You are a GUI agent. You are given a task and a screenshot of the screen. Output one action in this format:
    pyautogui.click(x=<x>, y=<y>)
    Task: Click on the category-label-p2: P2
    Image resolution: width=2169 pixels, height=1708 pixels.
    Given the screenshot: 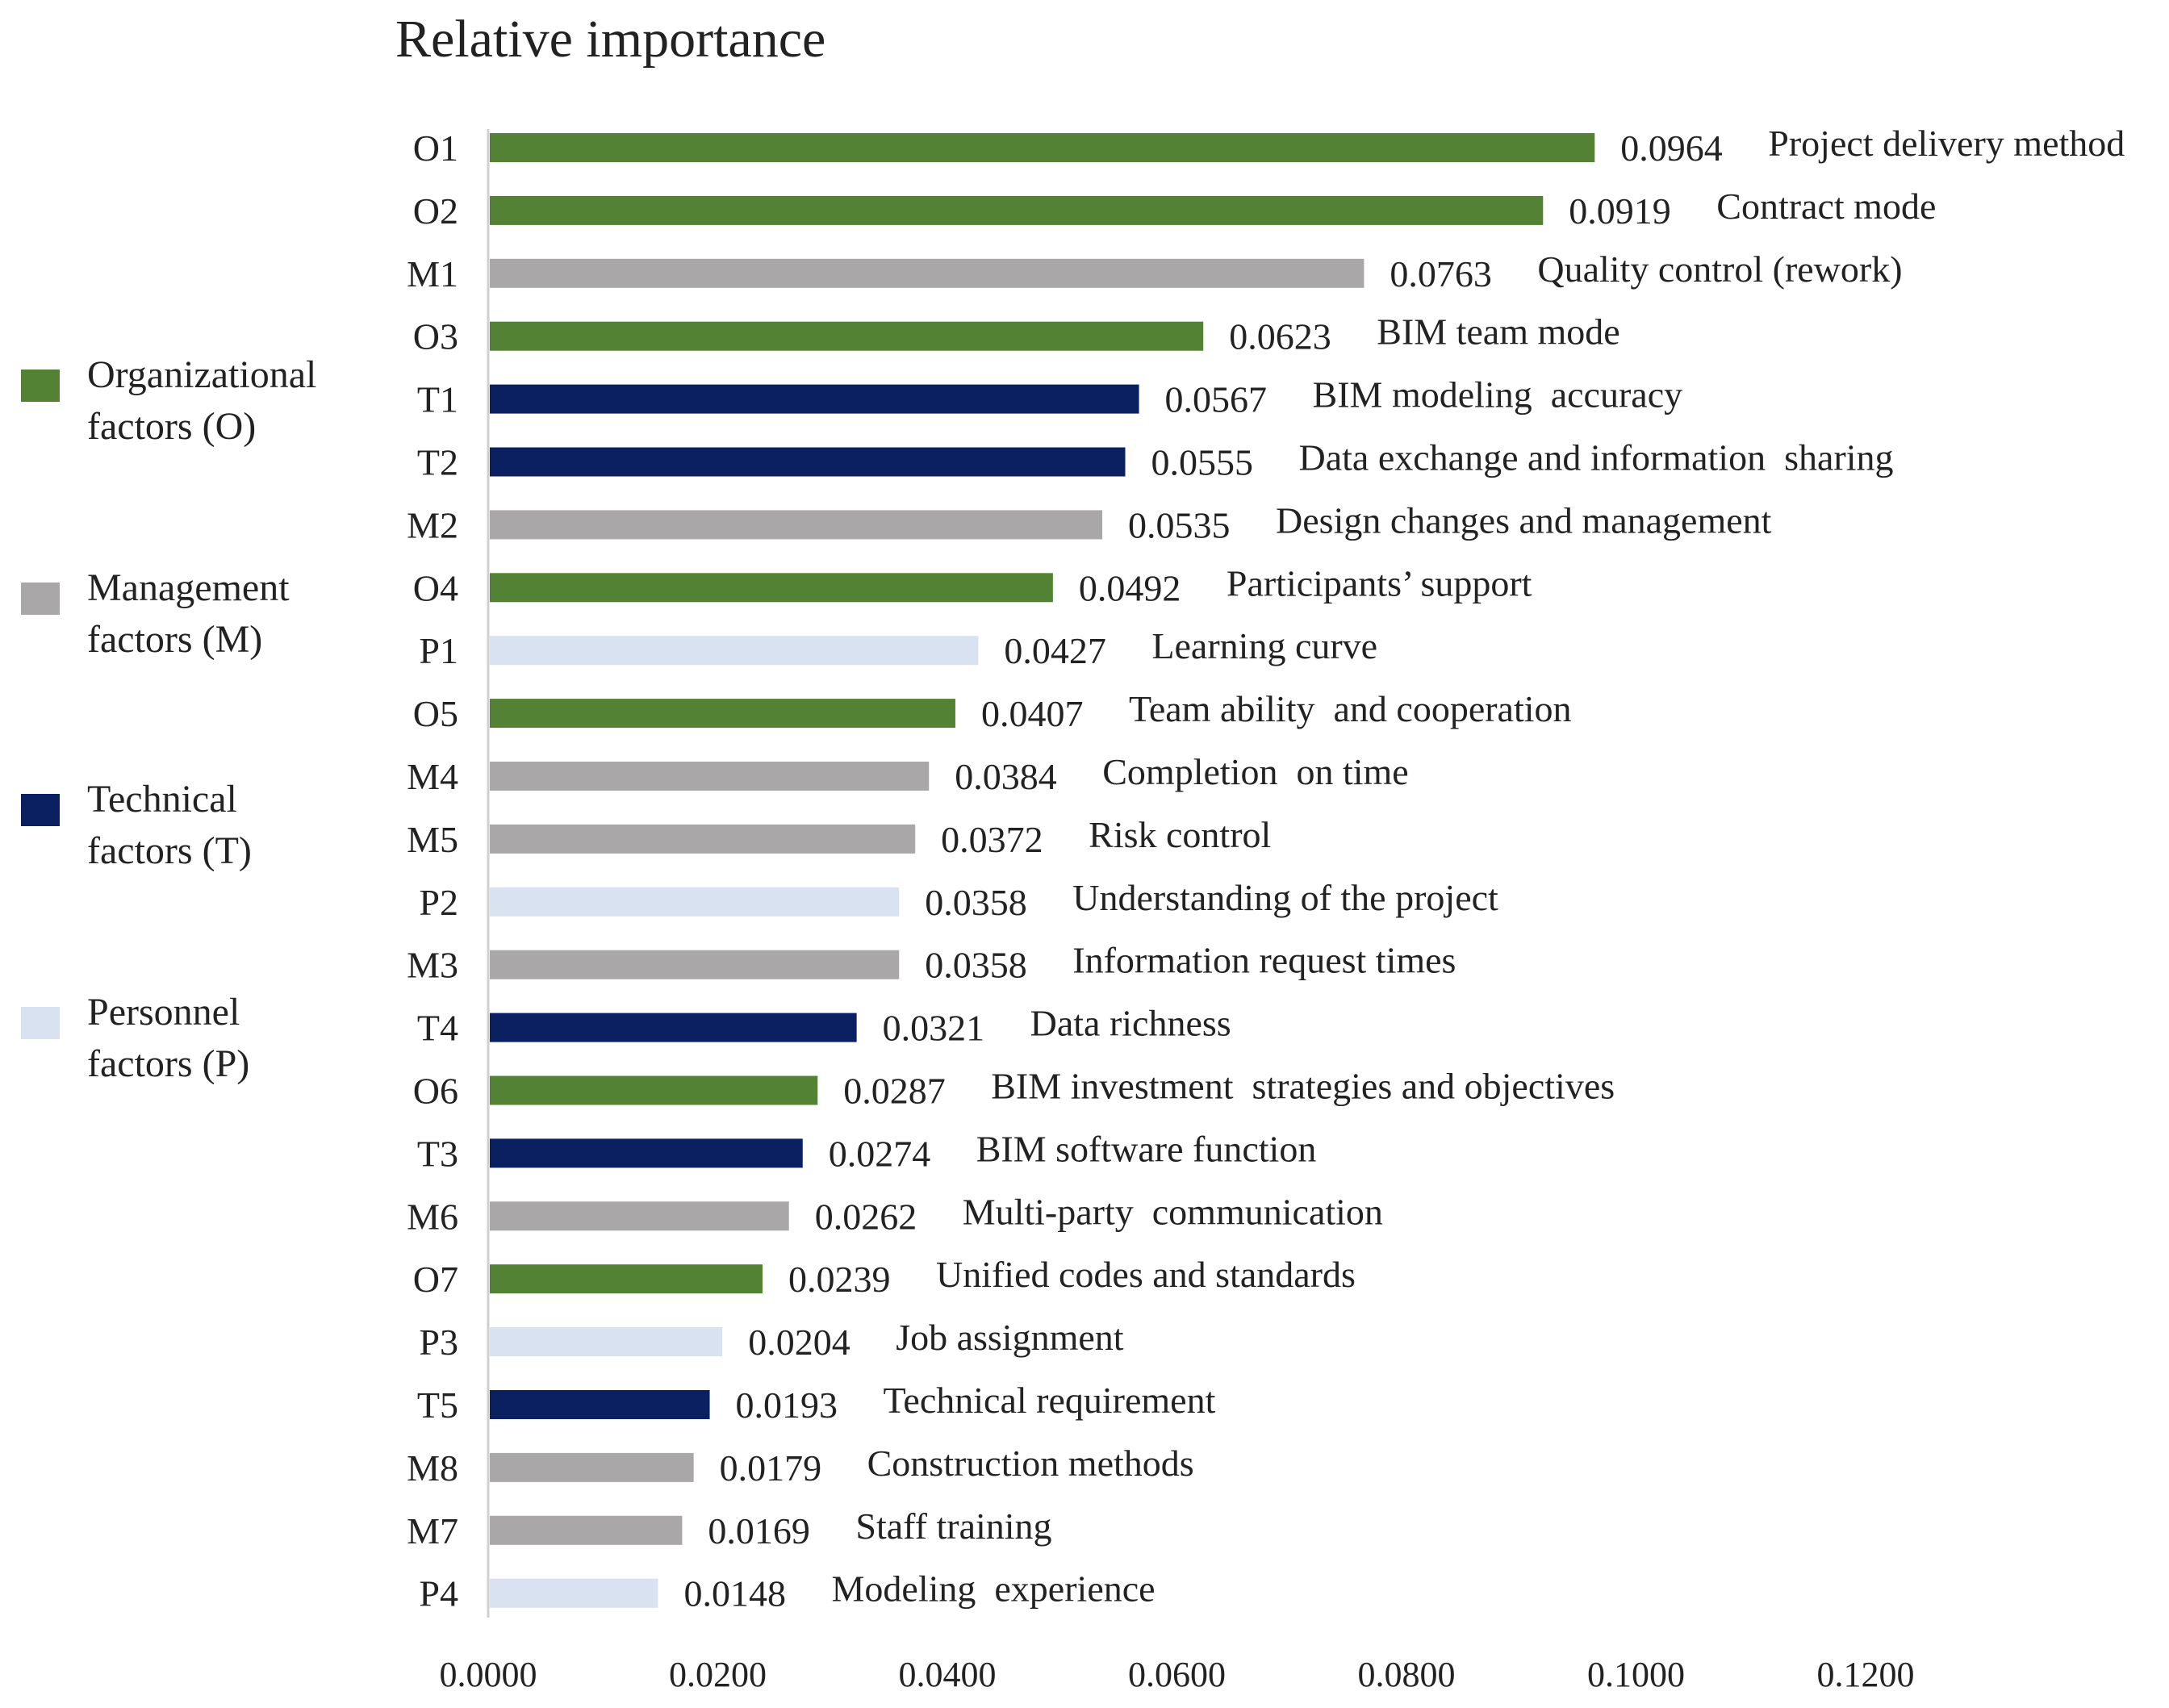 What is the action you would take?
    pyautogui.click(x=438, y=902)
    